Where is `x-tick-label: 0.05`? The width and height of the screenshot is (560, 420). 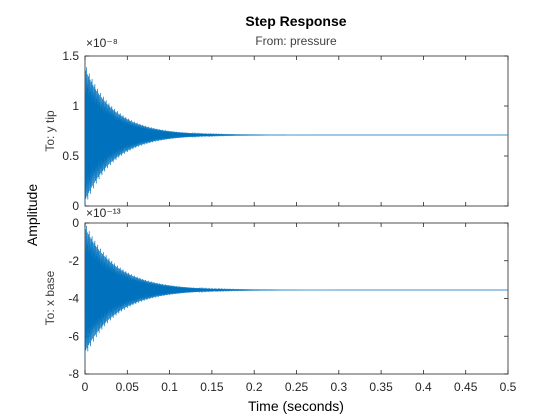
x-tick-label: 0.05 is located at coordinates (128, 387).